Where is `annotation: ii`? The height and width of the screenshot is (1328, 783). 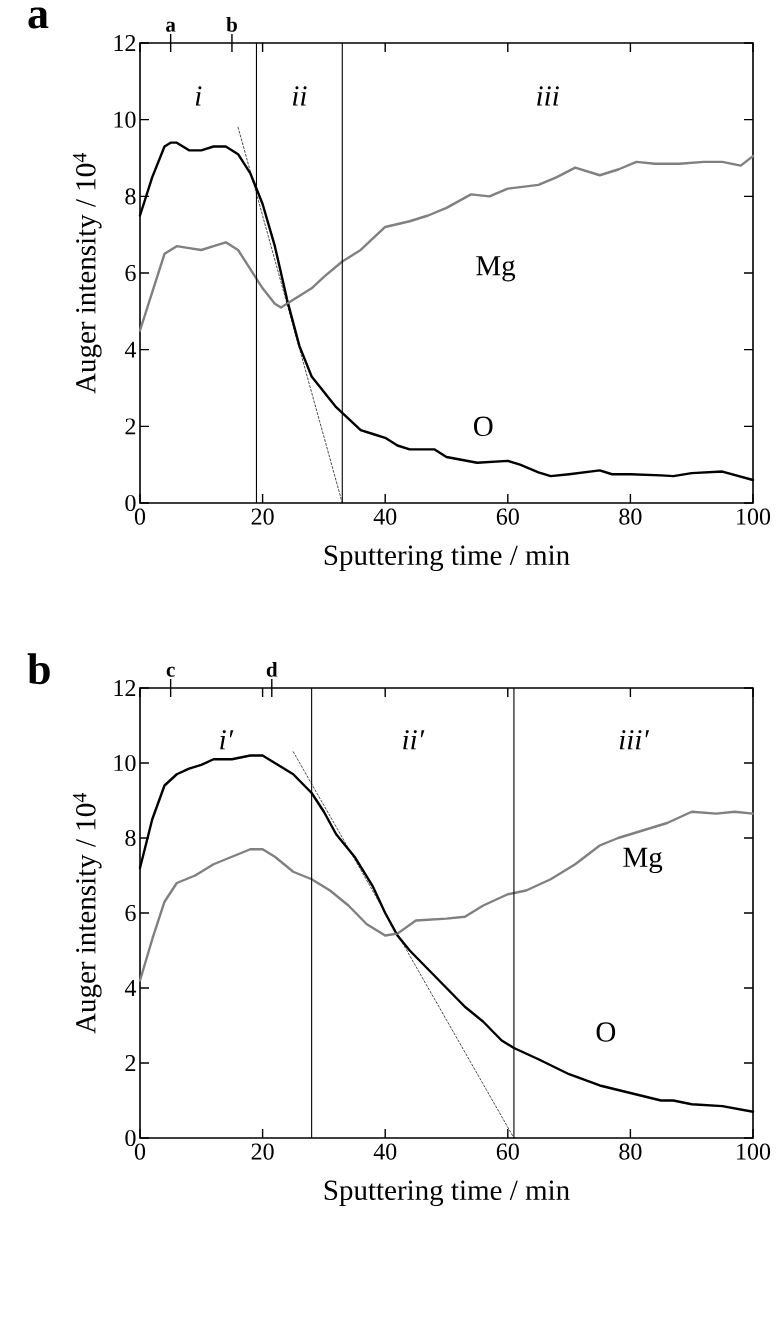 annotation: ii is located at coordinates (299, 96).